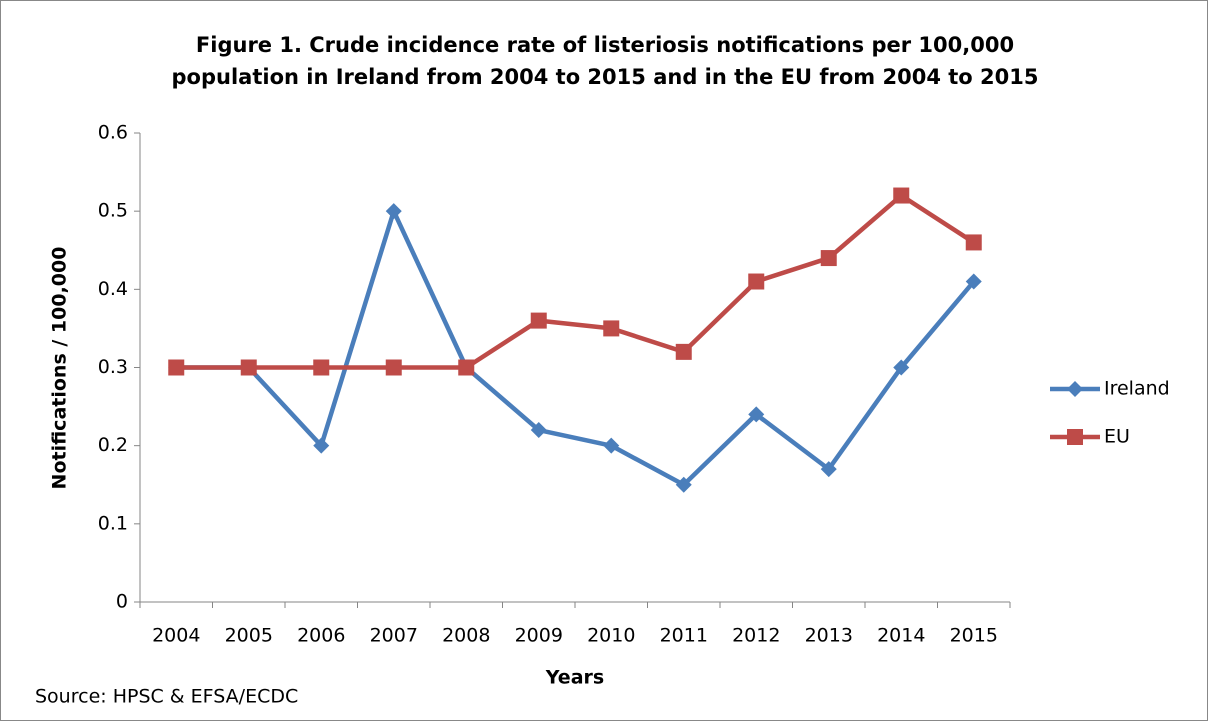 The width and height of the screenshot is (1209, 722). I want to click on x-tick-label: 2006, so click(321, 636).